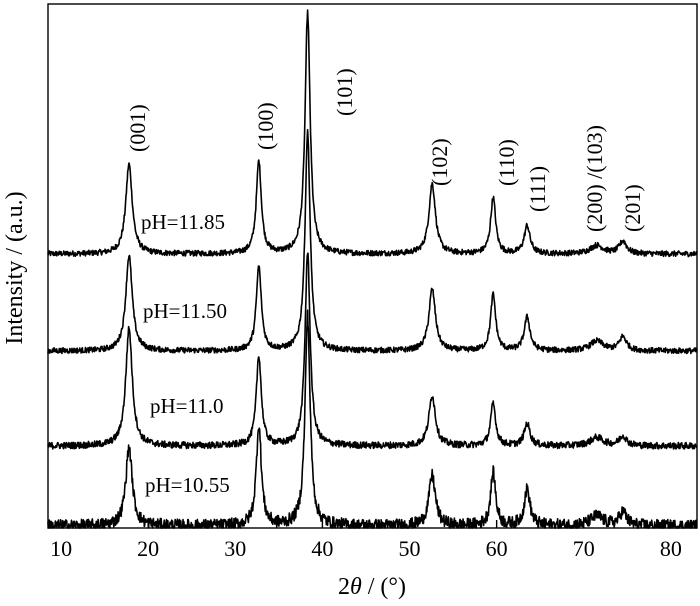  I want to click on peak-label: (200) /(103), so click(594, 178).